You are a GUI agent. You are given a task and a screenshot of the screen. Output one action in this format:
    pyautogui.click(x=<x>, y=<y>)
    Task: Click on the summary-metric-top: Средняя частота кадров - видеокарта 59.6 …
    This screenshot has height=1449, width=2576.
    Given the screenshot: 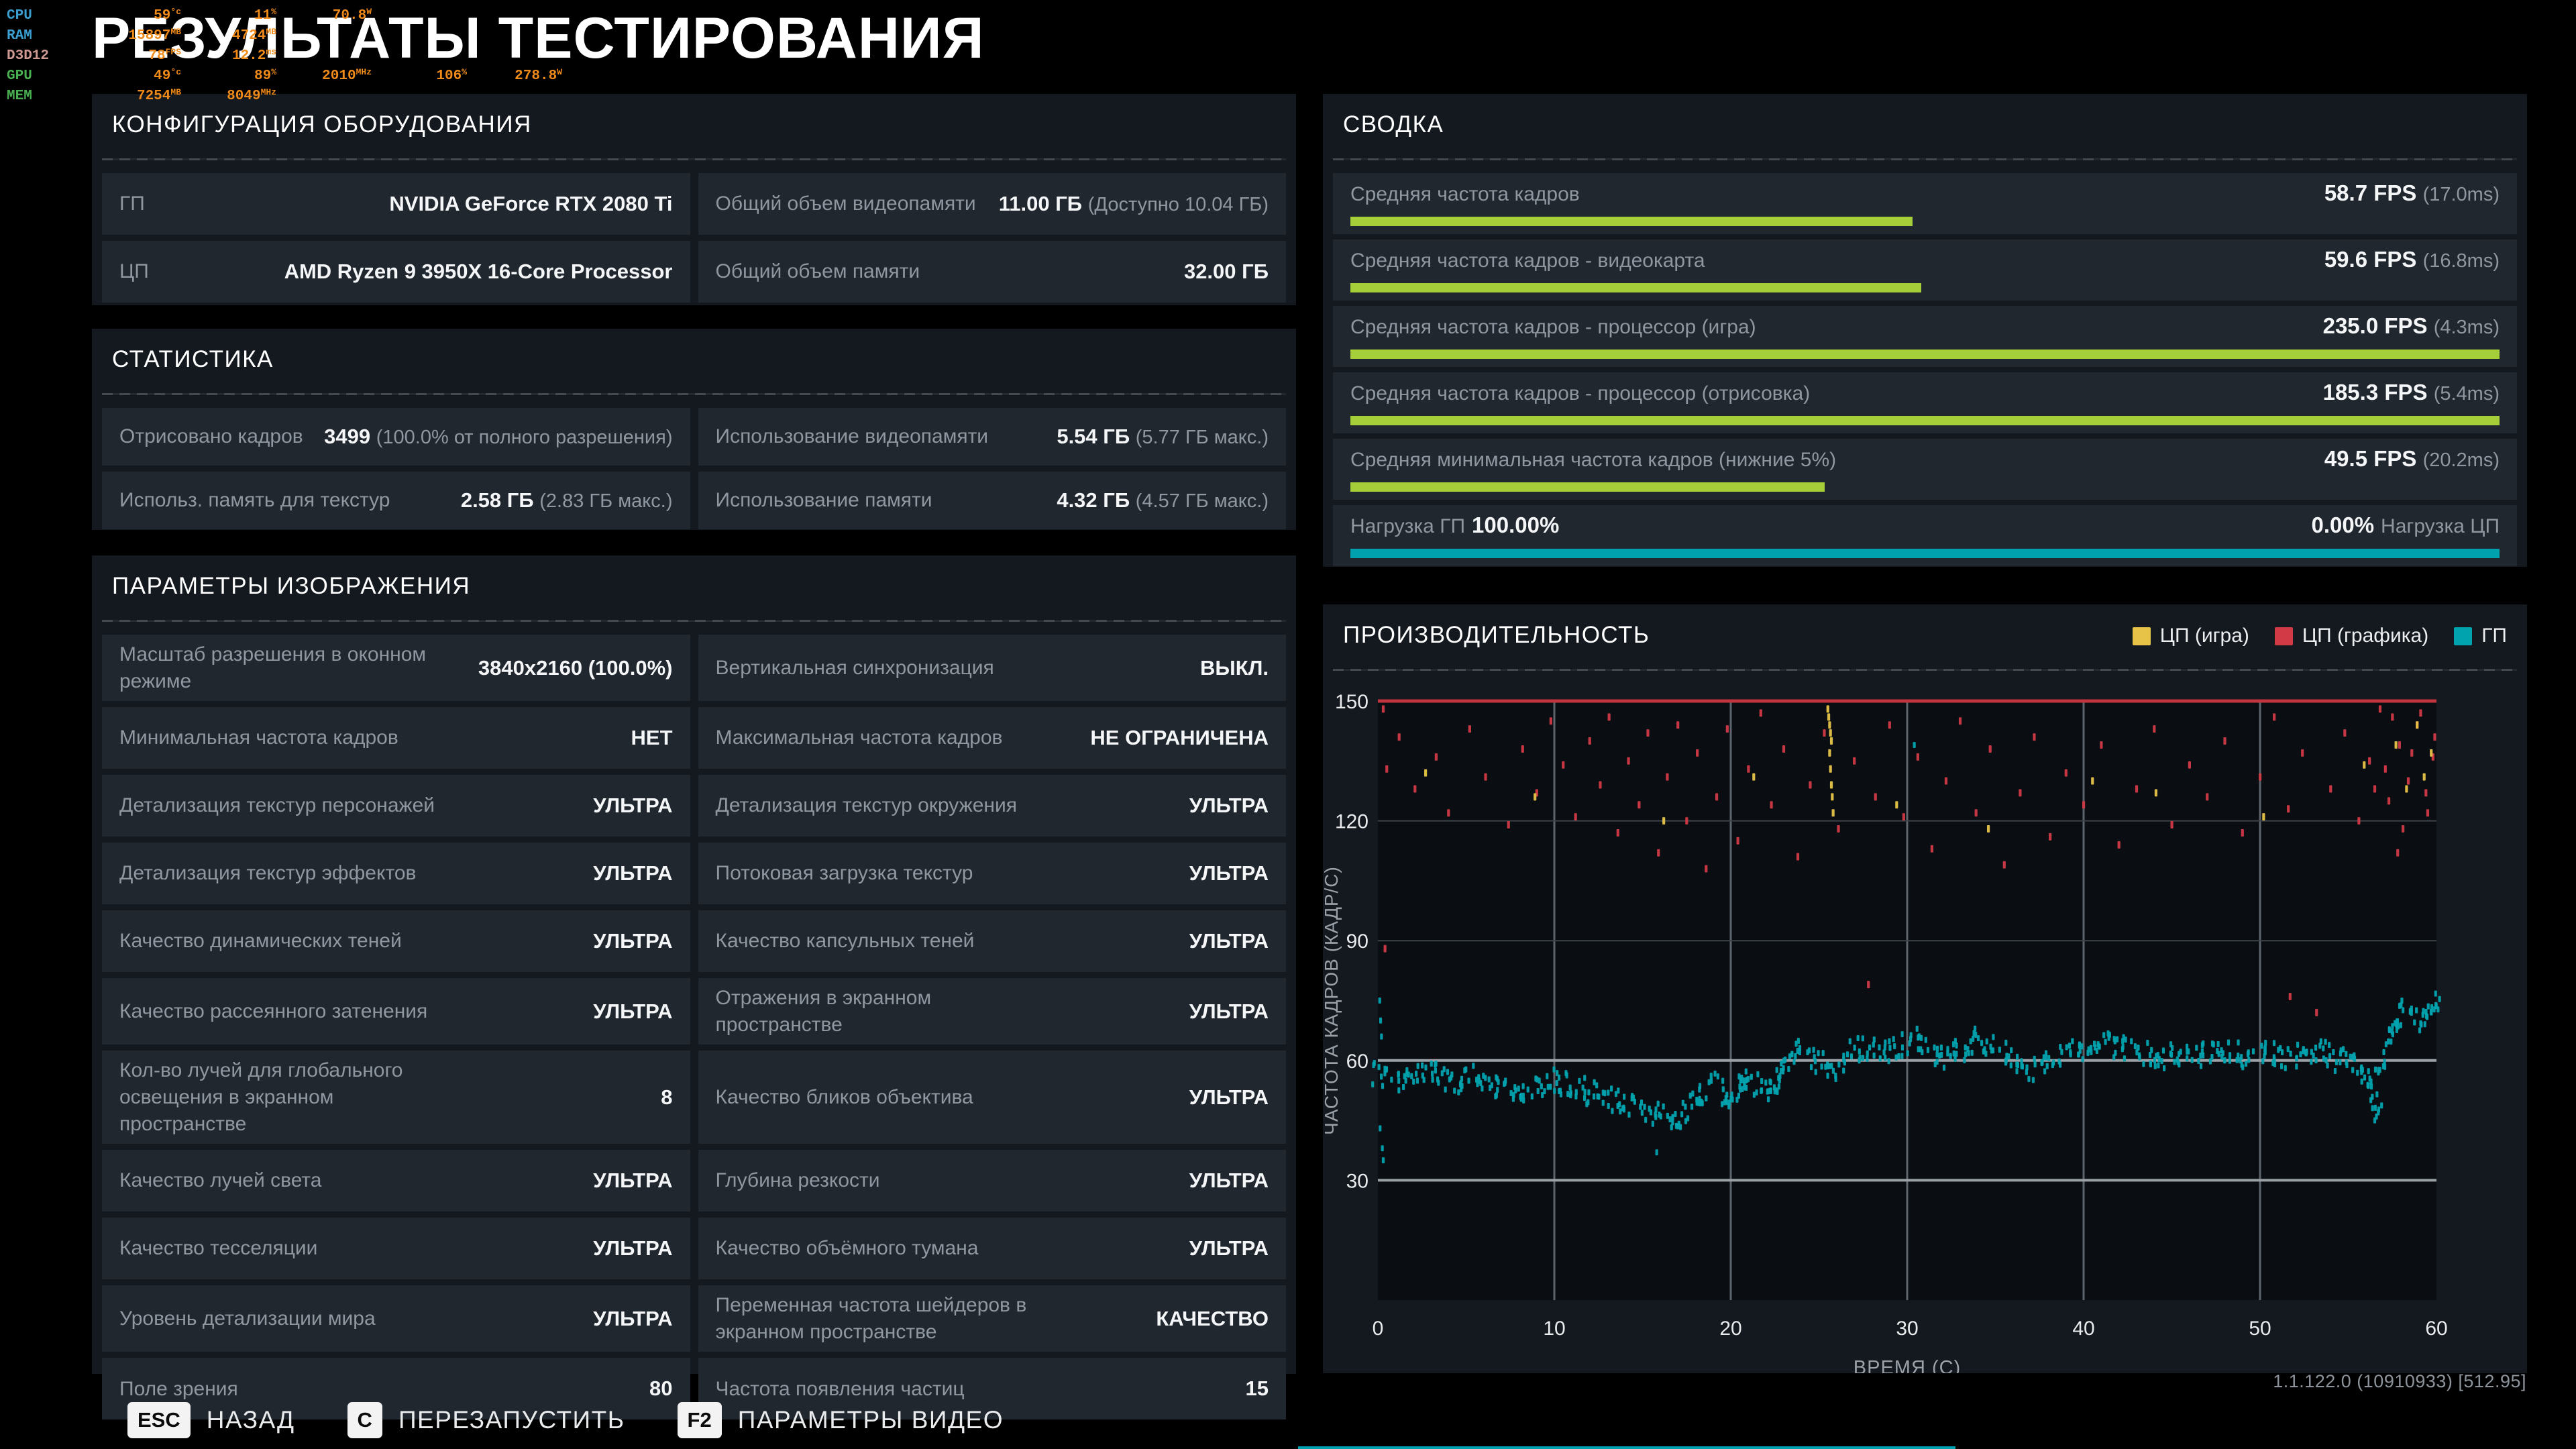 What is the action you would take?
    pyautogui.click(x=1925, y=259)
    